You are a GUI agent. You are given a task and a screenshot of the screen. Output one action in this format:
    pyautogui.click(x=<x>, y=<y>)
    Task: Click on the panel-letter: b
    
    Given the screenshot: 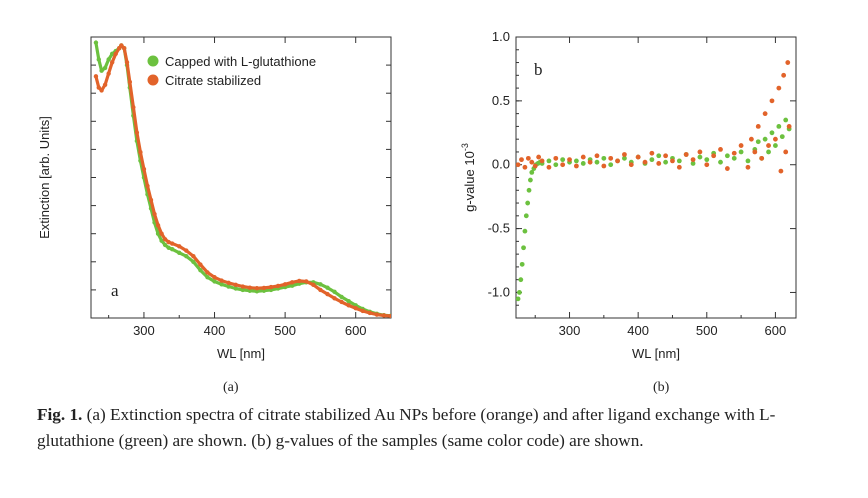 What is the action you would take?
    pyautogui.click(x=538, y=69)
    